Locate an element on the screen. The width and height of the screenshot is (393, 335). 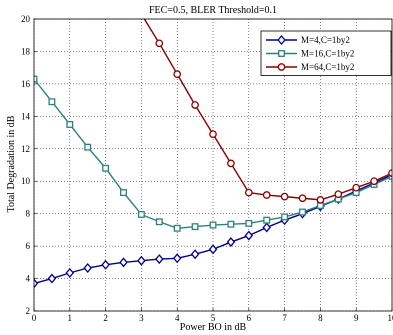
y-tick-label: 14 is located at coordinates (26, 116).